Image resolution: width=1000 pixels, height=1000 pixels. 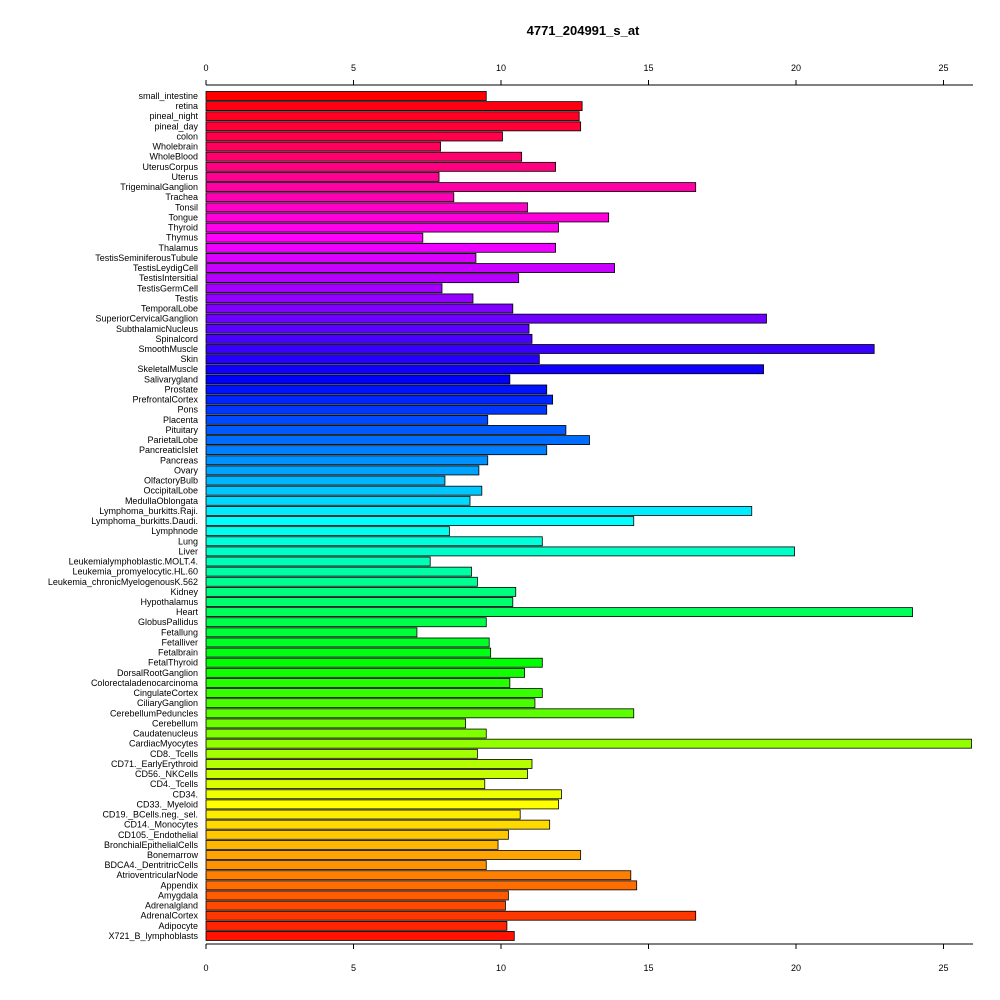 I want to click on category-label: Placenta, so click(x=180, y=420).